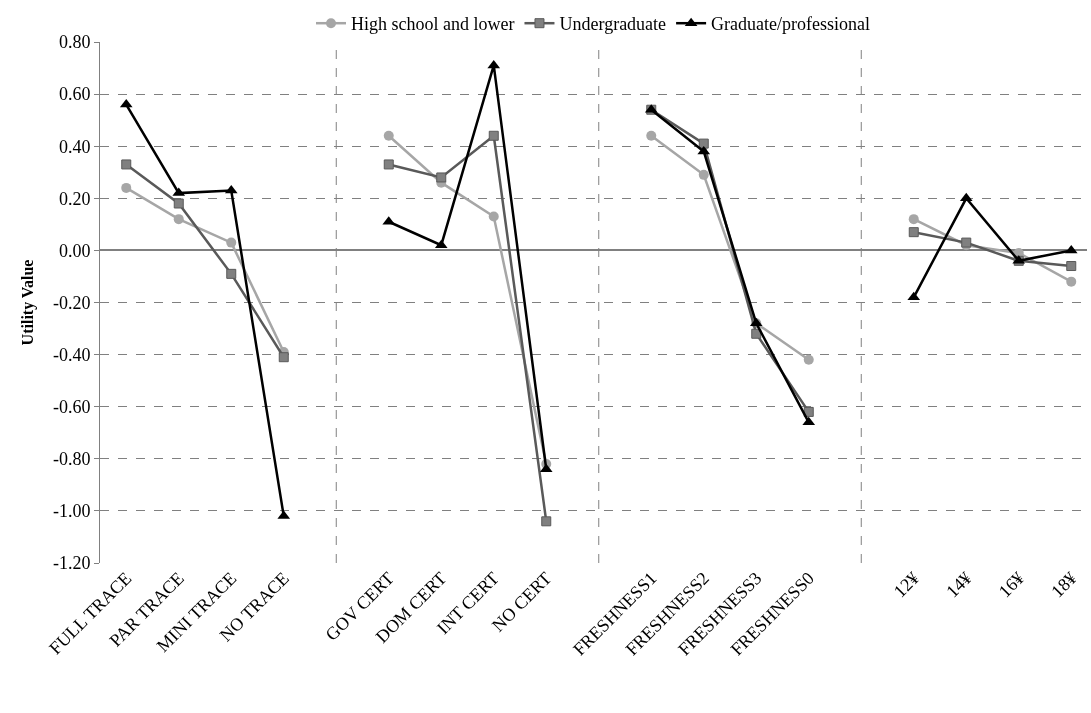 The width and height of the screenshot is (1091, 713). Describe the element at coordinates (433, 24) in the screenshot. I see `legend-label: High school and lower` at that location.